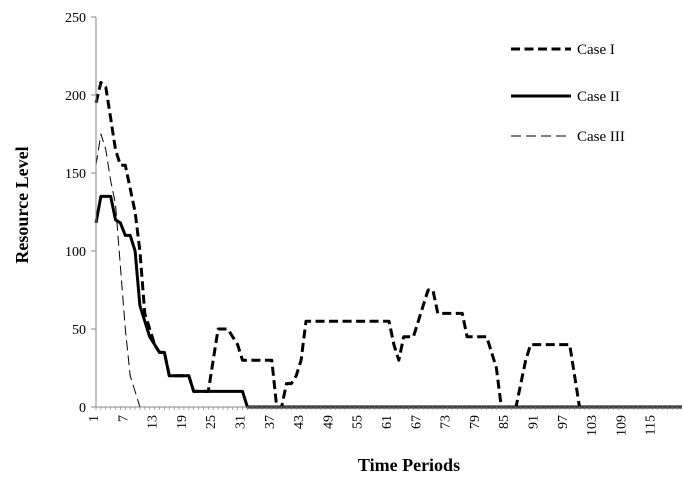  I want to click on x-tick-label: 19, so click(182, 422).